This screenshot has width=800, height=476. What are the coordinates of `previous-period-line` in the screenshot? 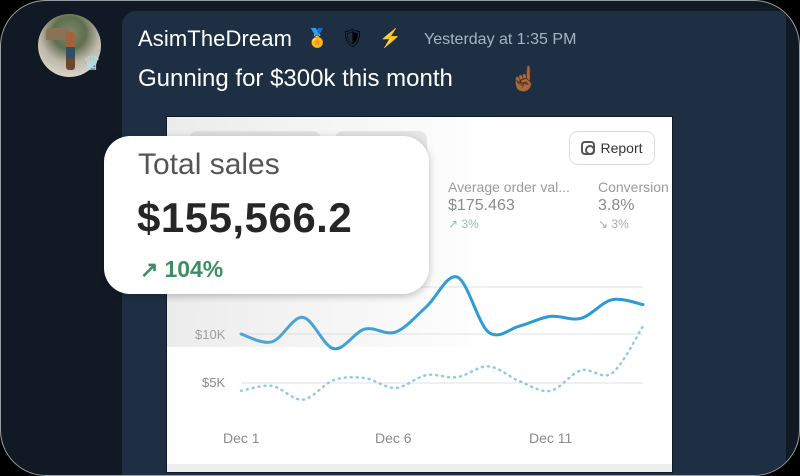 It's located at (442, 362).